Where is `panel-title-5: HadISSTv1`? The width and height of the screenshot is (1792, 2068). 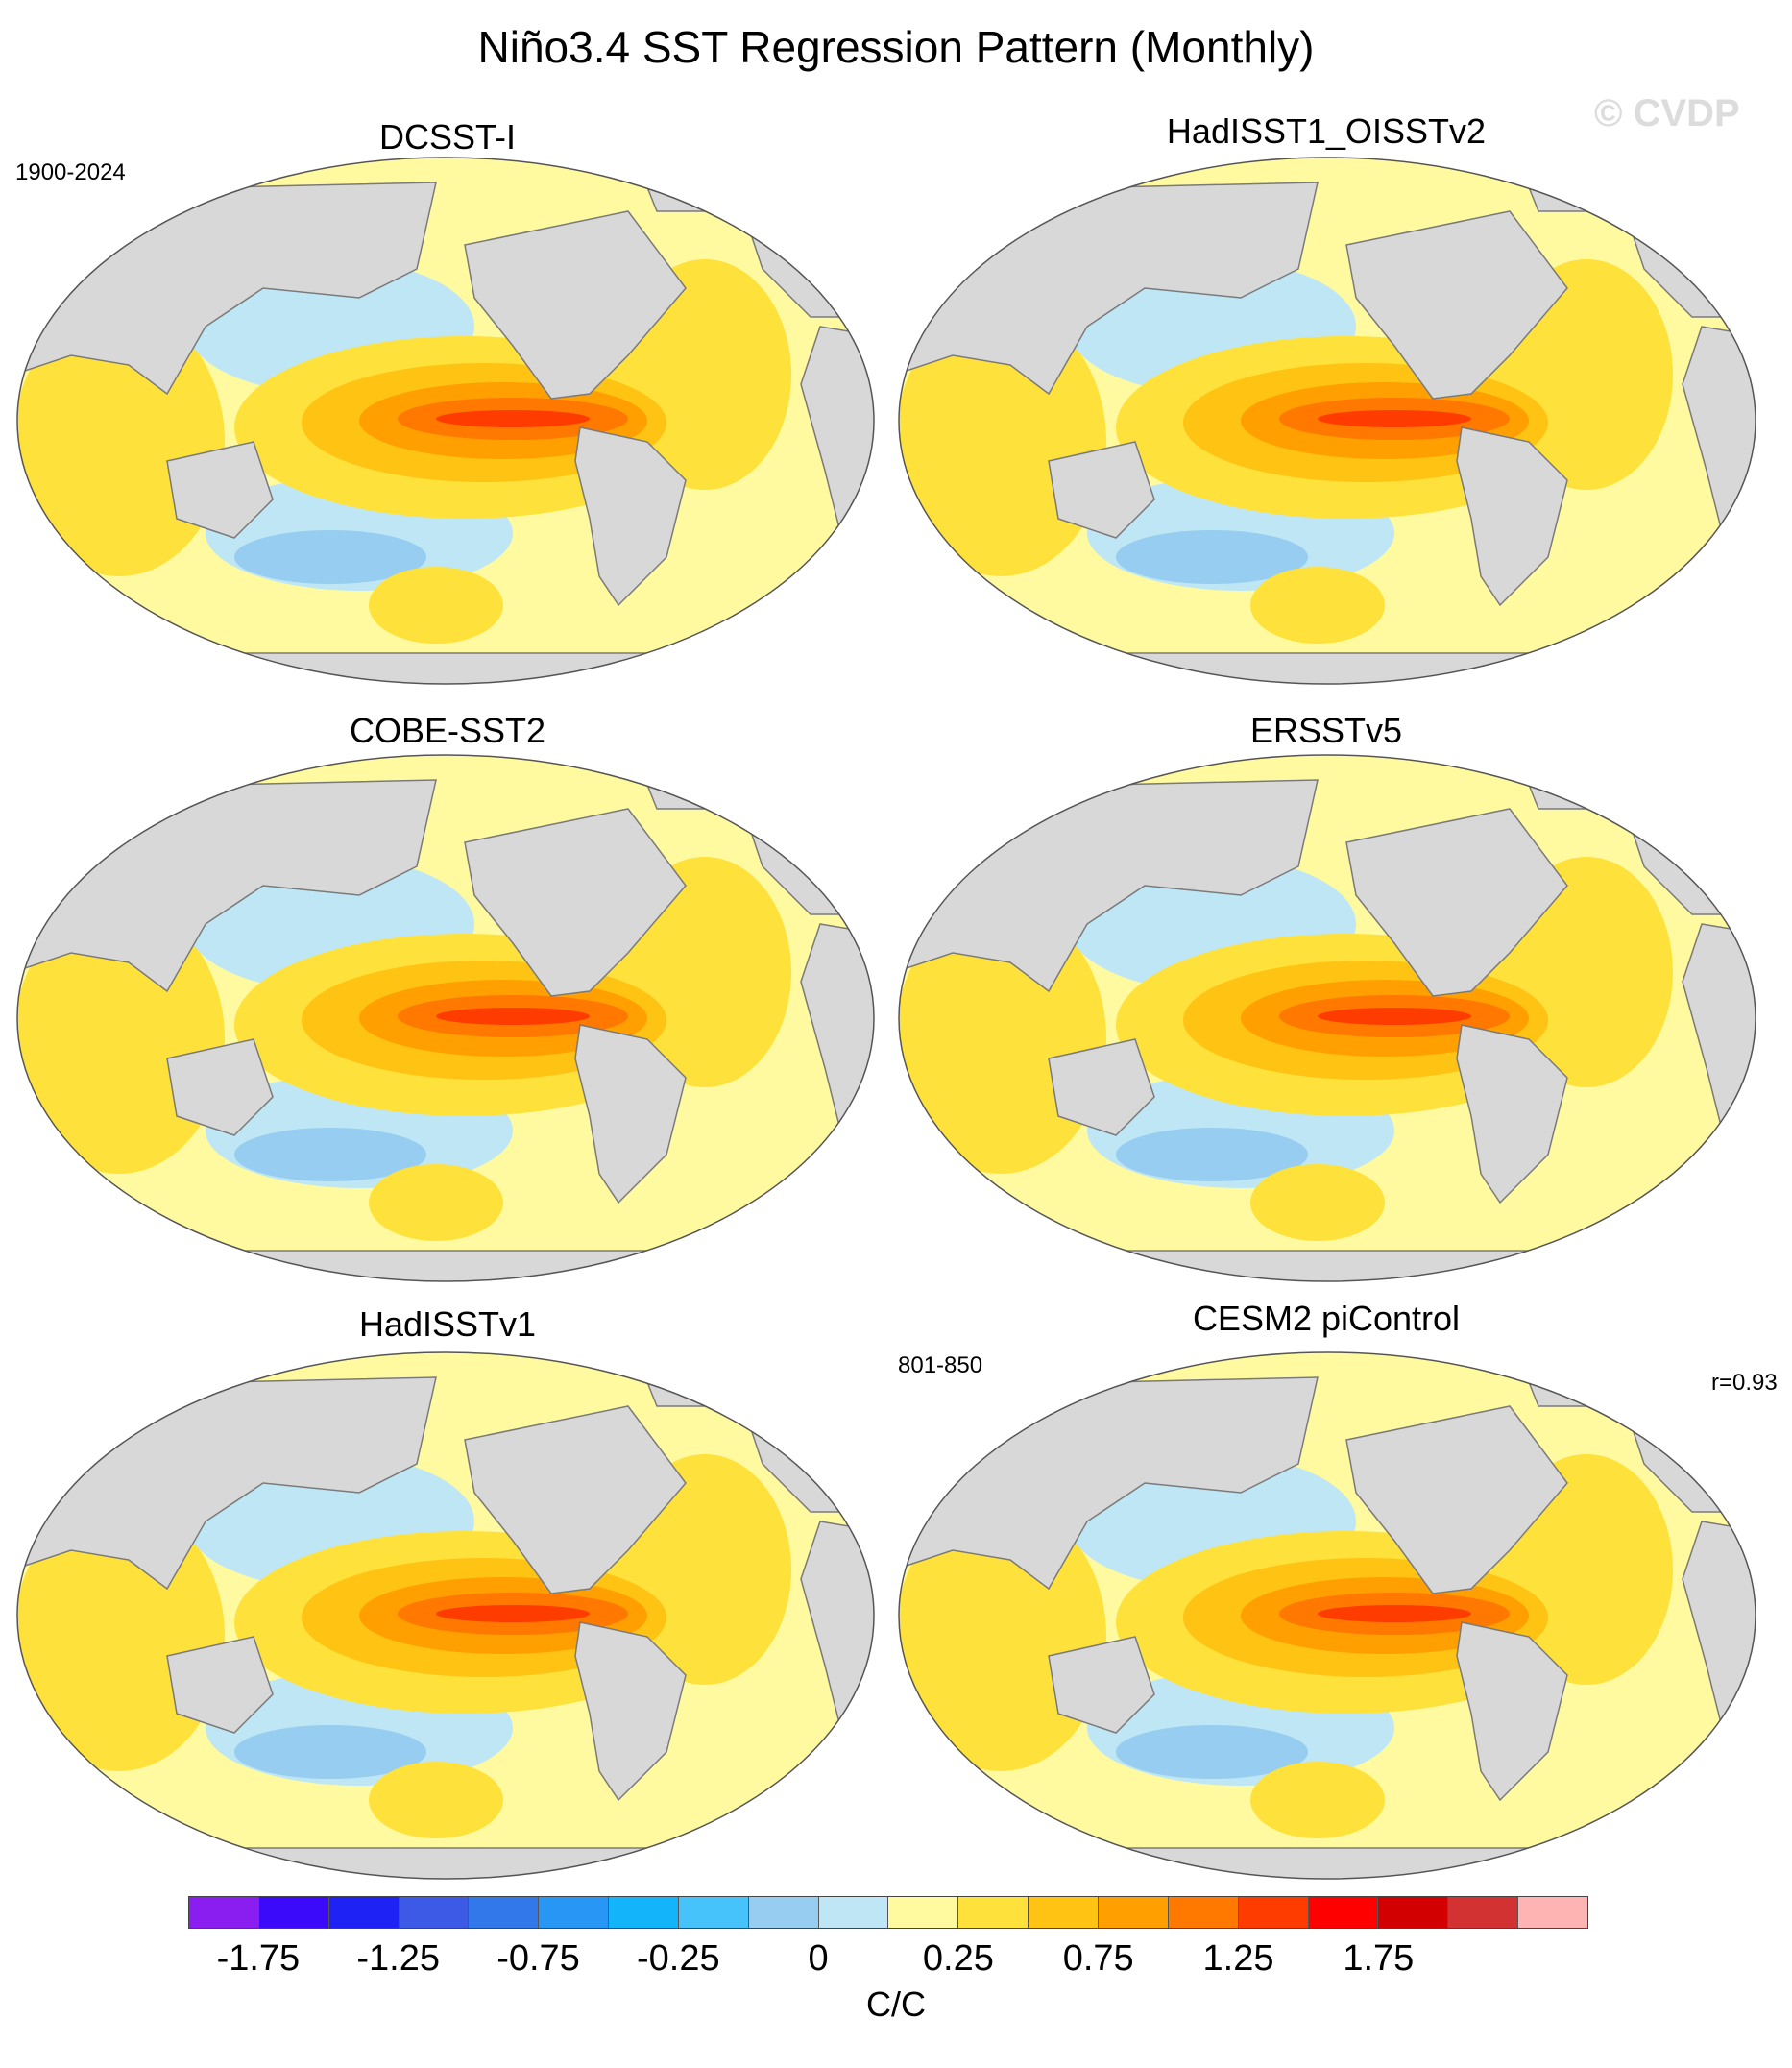
panel-title-5: HadISSTv1 is located at coordinates (447, 1324).